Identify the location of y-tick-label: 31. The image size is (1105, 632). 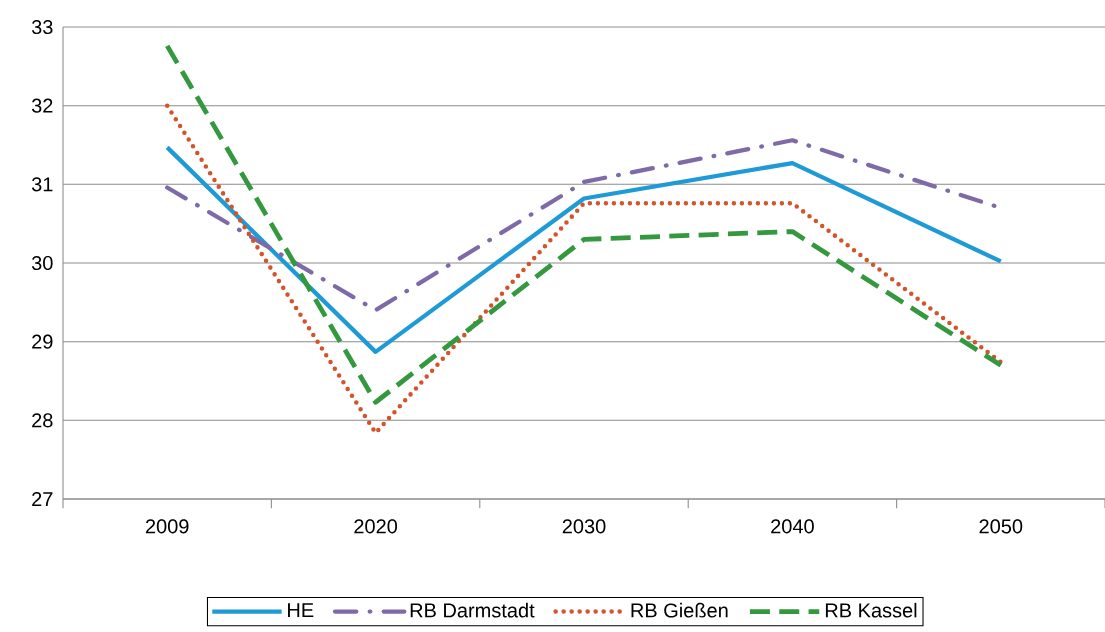
(42, 184).